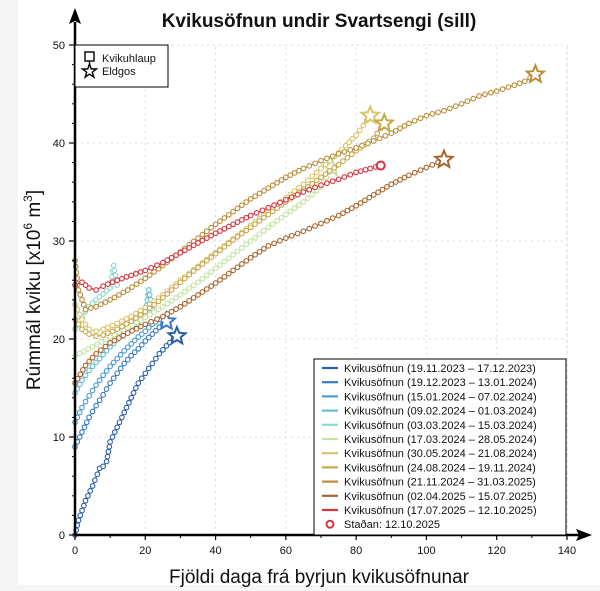 Image resolution: width=600 pixels, height=591 pixels. I want to click on y-tick-label: 20, so click(59, 340).